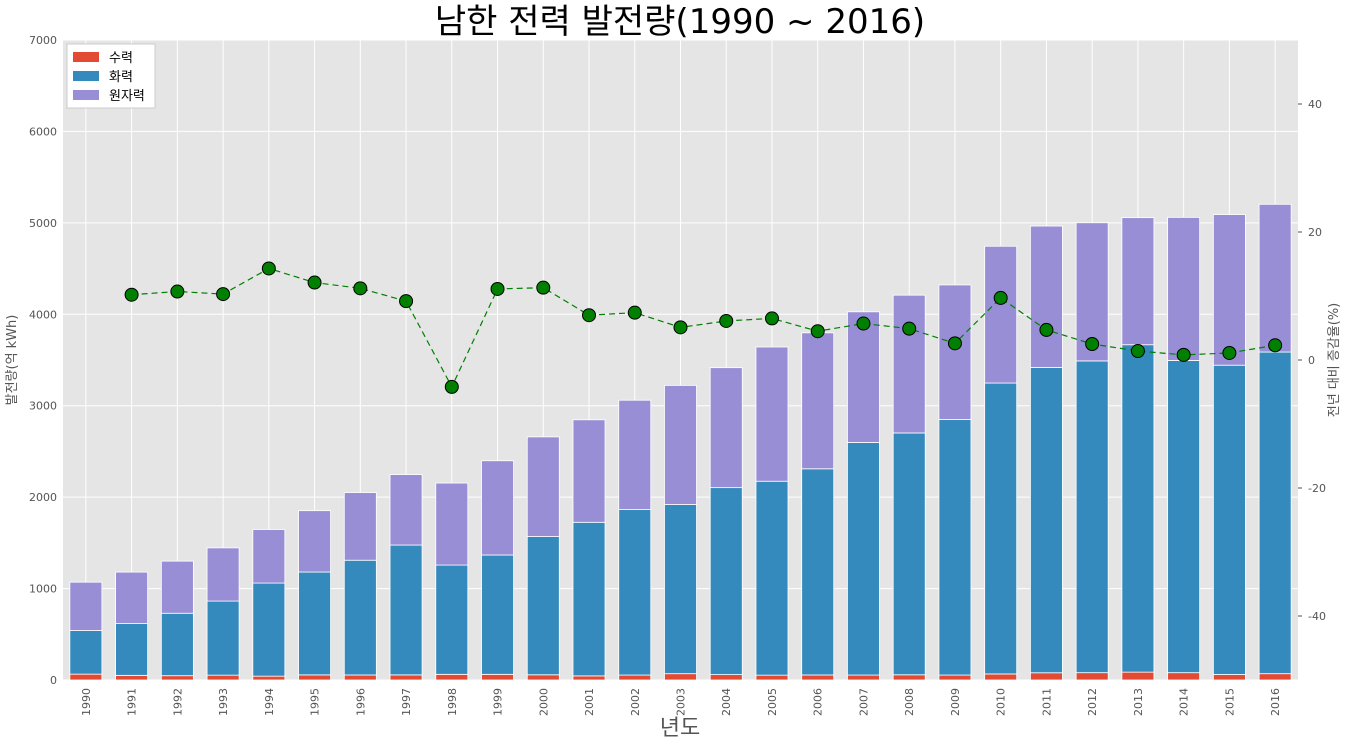 The image size is (1352, 748). Describe the element at coordinates (86, 702) in the screenshot. I see `x-tick-label: 1990` at that location.